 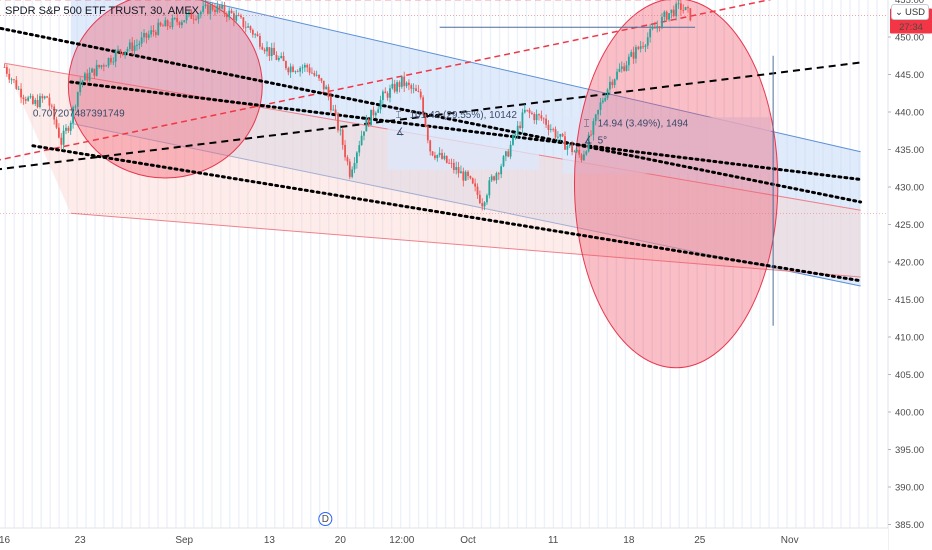 I want to click on price-axis, so click(x=910, y=275).